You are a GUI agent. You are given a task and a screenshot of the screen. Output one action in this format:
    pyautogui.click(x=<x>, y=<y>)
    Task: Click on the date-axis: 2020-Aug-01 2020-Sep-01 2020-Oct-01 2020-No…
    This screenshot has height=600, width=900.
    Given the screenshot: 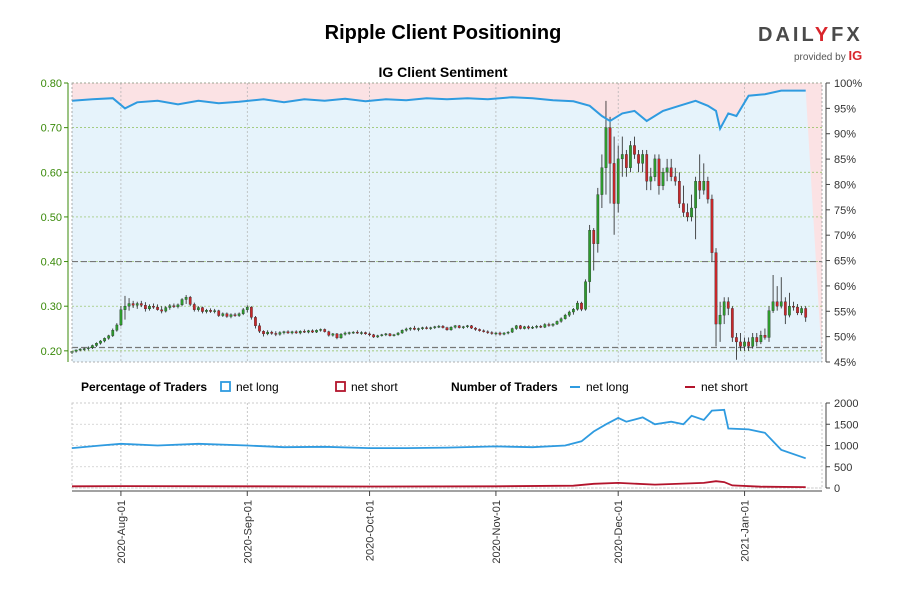 What is the action you would take?
    pyautogui.click(x=447, y=527)
    